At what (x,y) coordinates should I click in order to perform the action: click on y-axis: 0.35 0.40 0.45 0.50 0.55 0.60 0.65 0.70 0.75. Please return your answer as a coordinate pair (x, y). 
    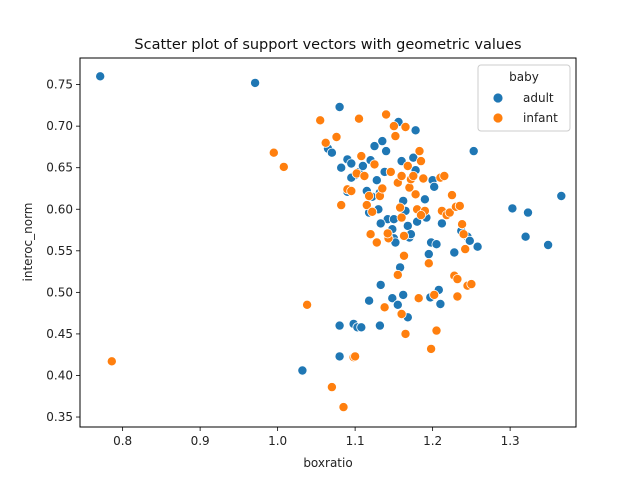
    Looking at the image, I should click on (63, 251).